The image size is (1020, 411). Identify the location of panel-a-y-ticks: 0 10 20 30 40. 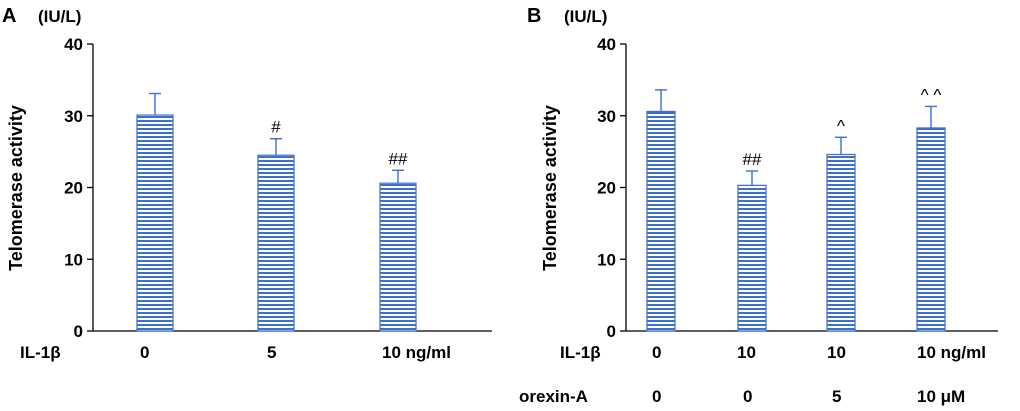
(73, 188).